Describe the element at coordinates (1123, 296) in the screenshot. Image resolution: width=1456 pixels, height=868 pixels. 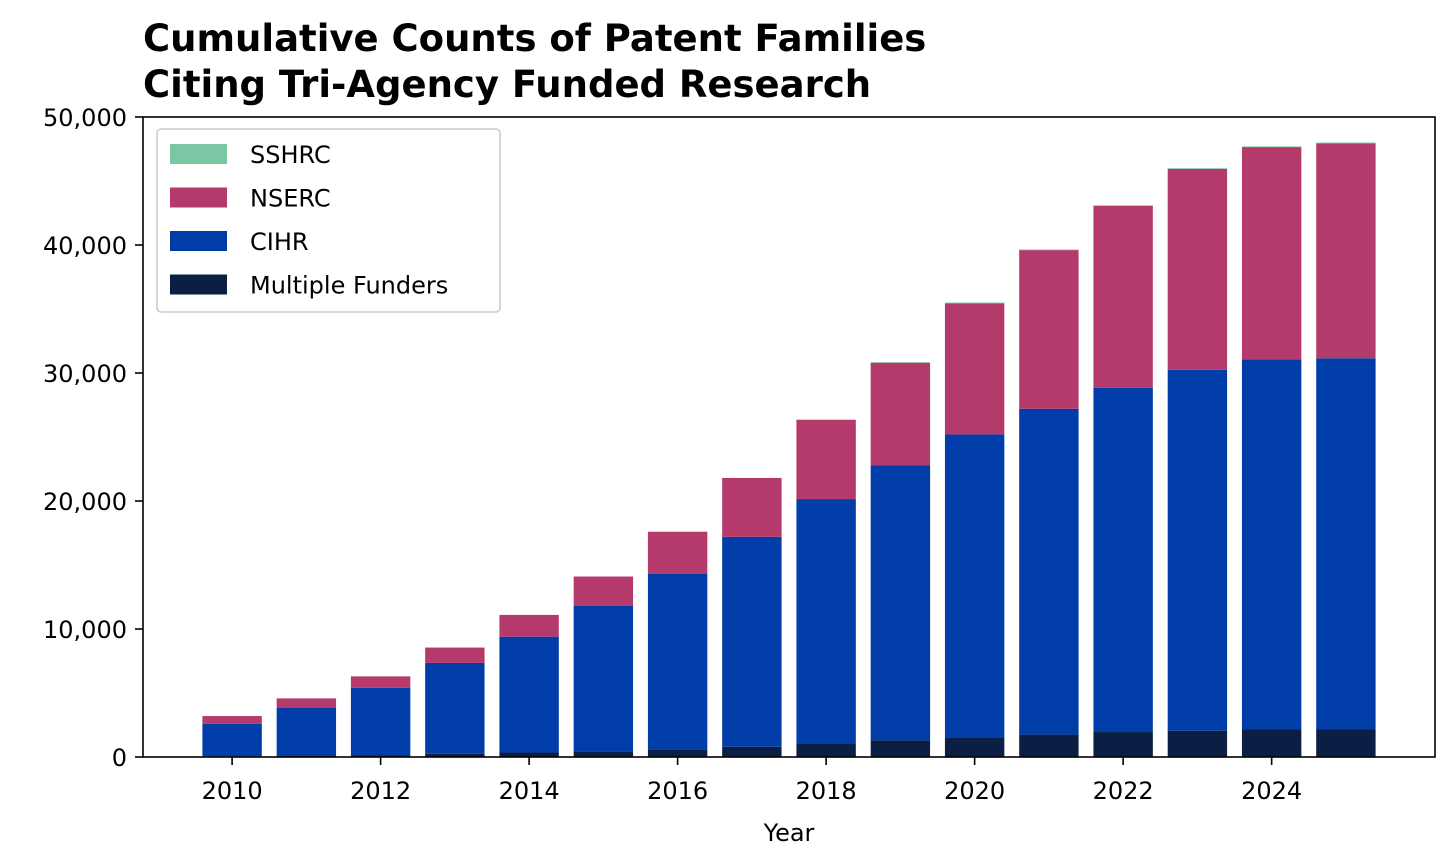
I see `bar-nserc-2022` at that location.